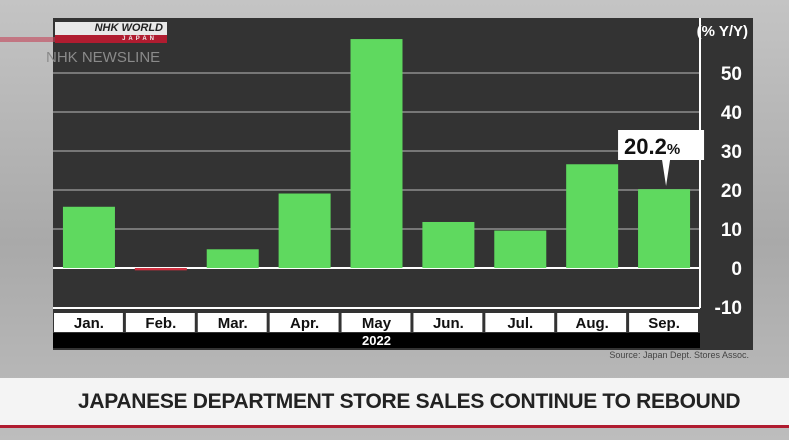 This screenshot has height=440, width=789. What do you see at coordinates (30, 39) in the screenshot?
I see `decor-line` at bounding box center [30, 39].